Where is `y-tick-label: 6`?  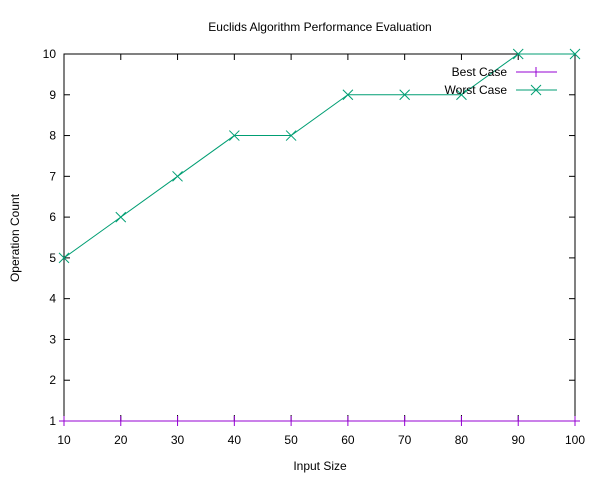 y-tick-label: 6 is located at coordinates (52, 217).